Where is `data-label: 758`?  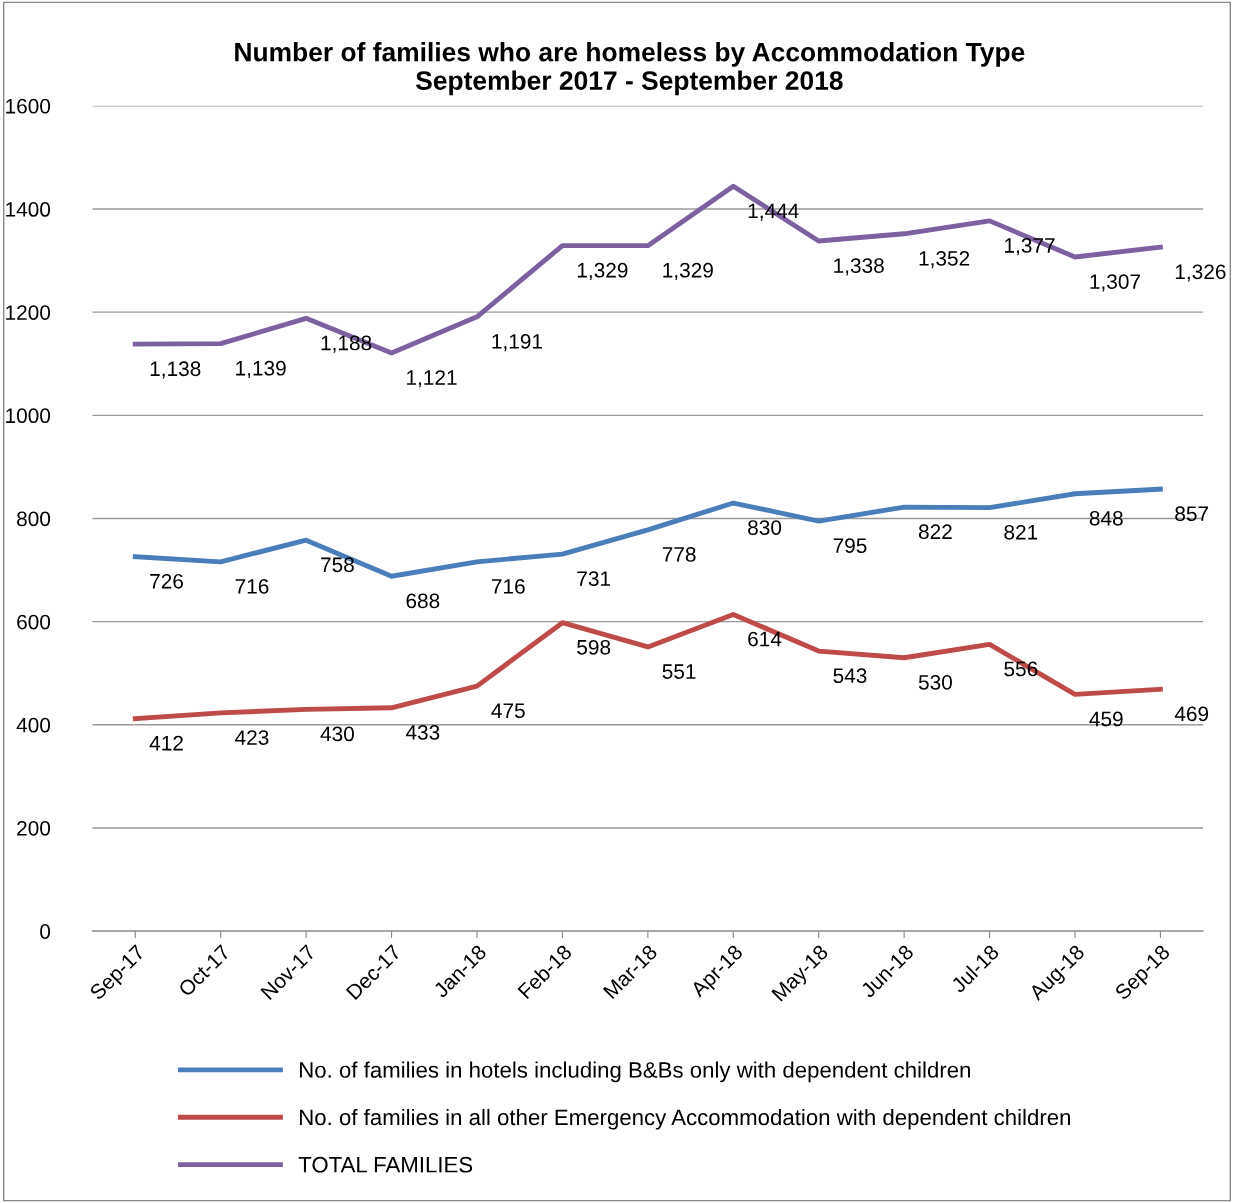 data-label: 758 is located at coordinates (337, 565).